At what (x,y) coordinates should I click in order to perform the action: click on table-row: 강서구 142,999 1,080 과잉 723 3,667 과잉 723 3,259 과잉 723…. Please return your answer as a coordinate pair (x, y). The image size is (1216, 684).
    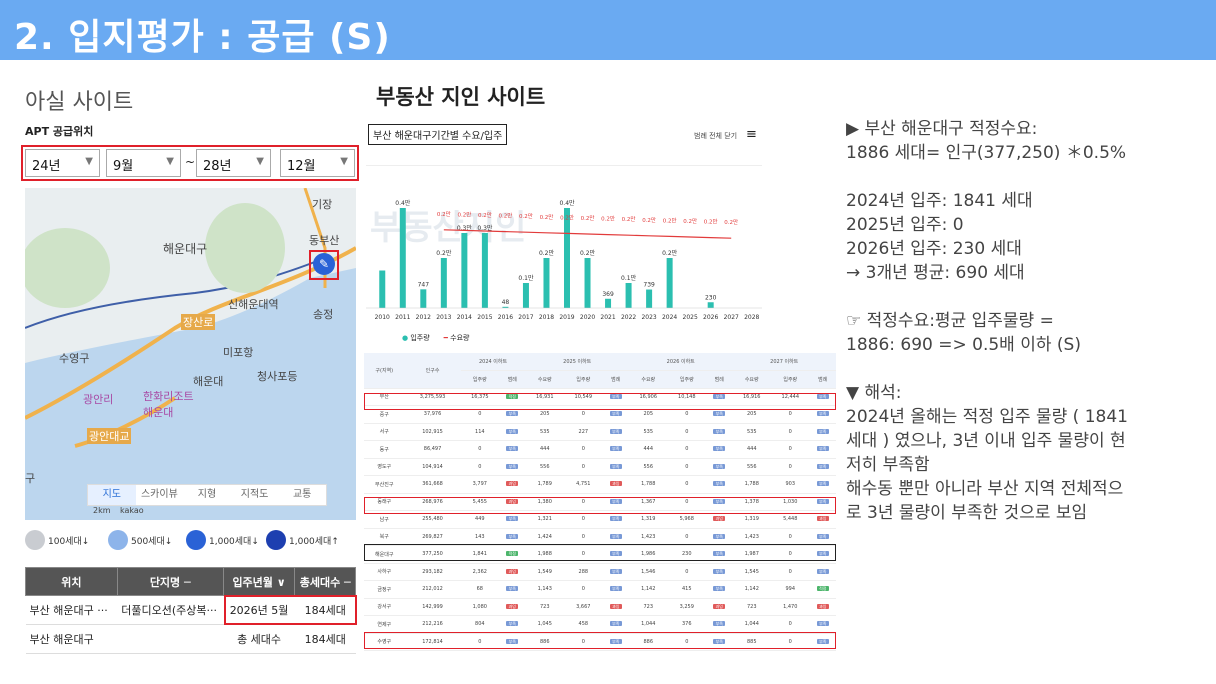
    Looking at the image, I should click on (600, 607).